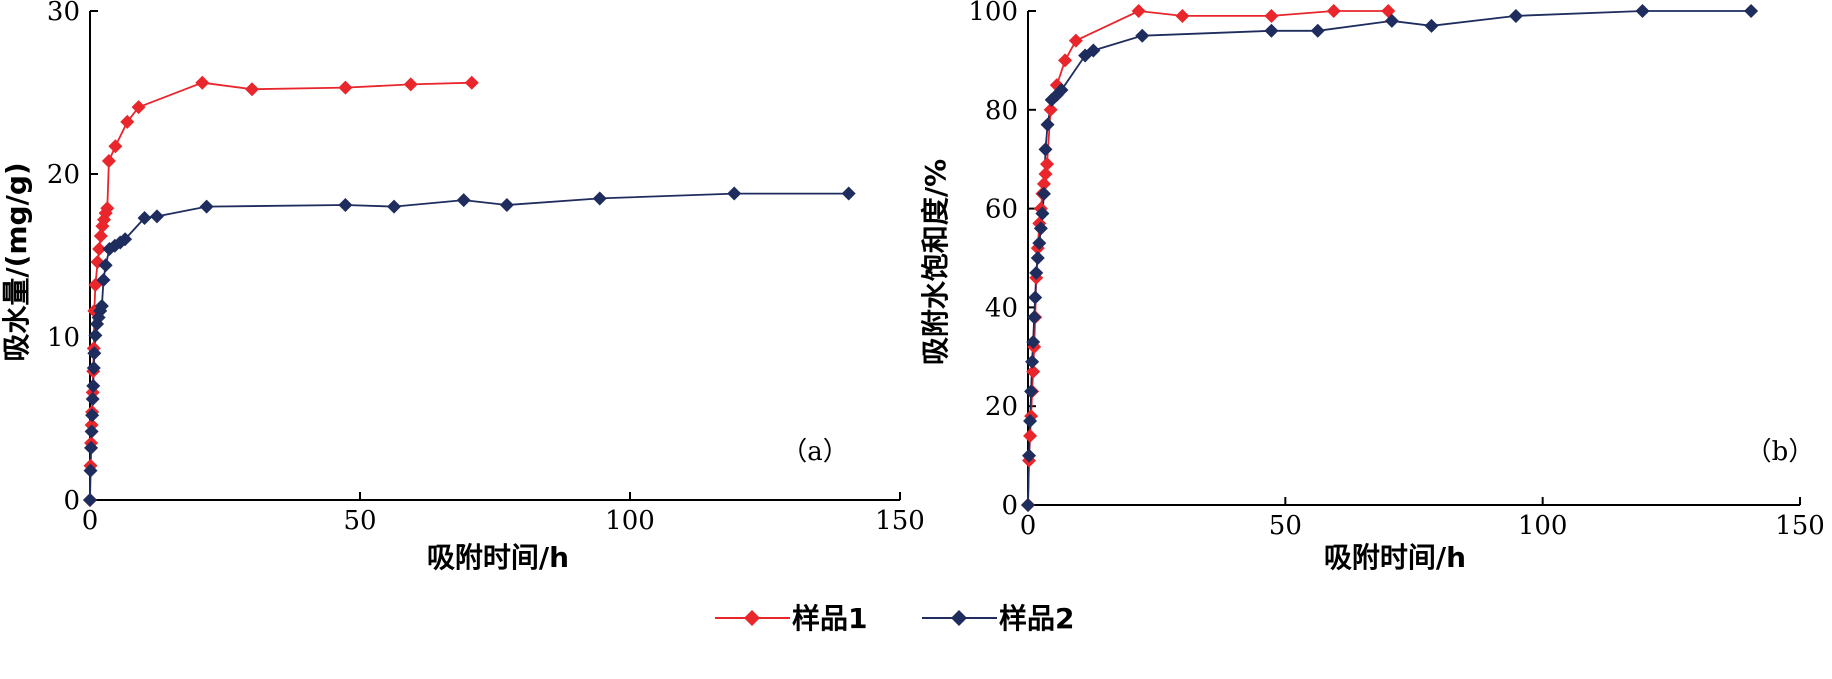  I want to click on legend-label-sample-1: 样品1, so click(829, 618).